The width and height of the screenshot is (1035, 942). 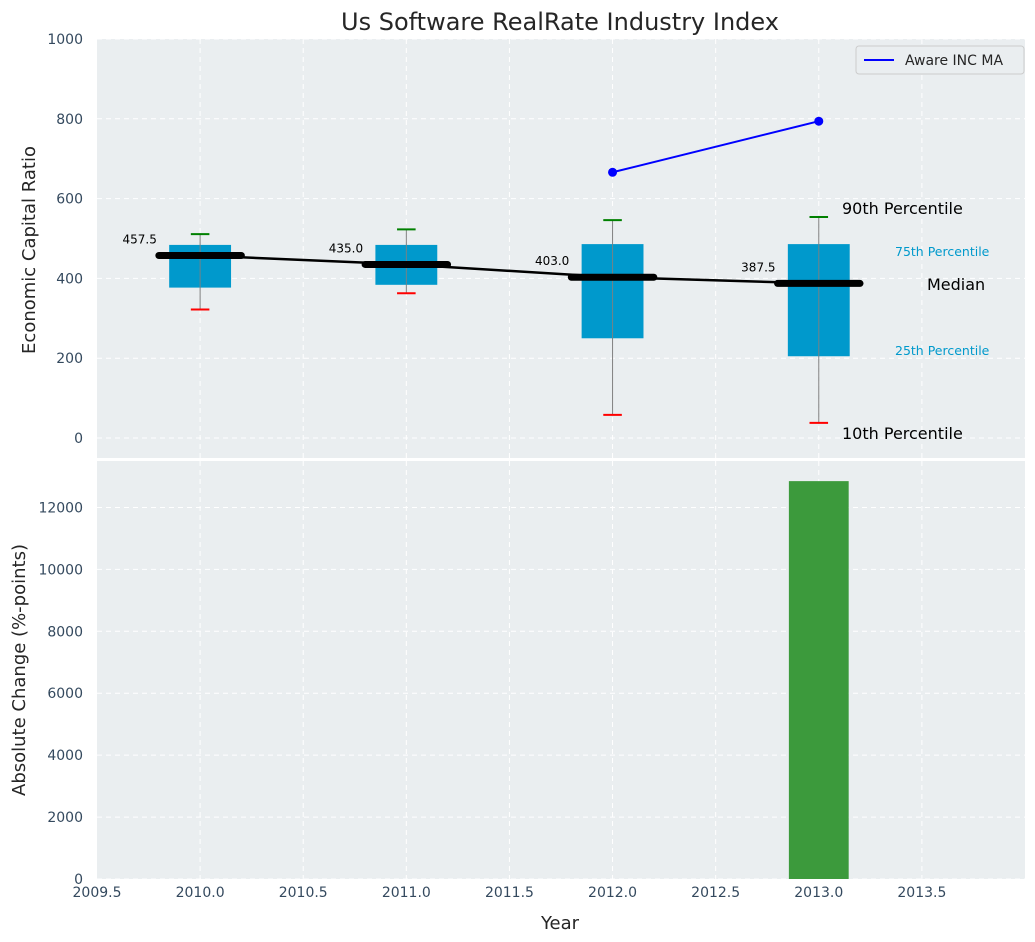 I want to click on bottom-panel-y-ticks: 0 2000 4000 6000 8000 10000 12000, so click(x=60, y=694).